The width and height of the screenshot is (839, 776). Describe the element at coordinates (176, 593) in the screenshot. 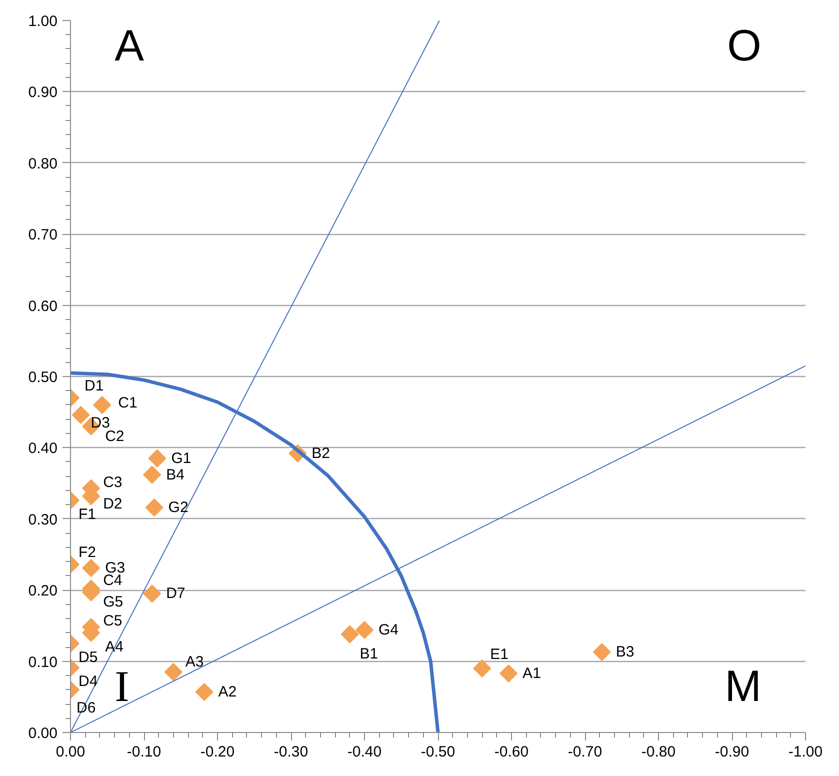

I see `annotation: D7` at that location.